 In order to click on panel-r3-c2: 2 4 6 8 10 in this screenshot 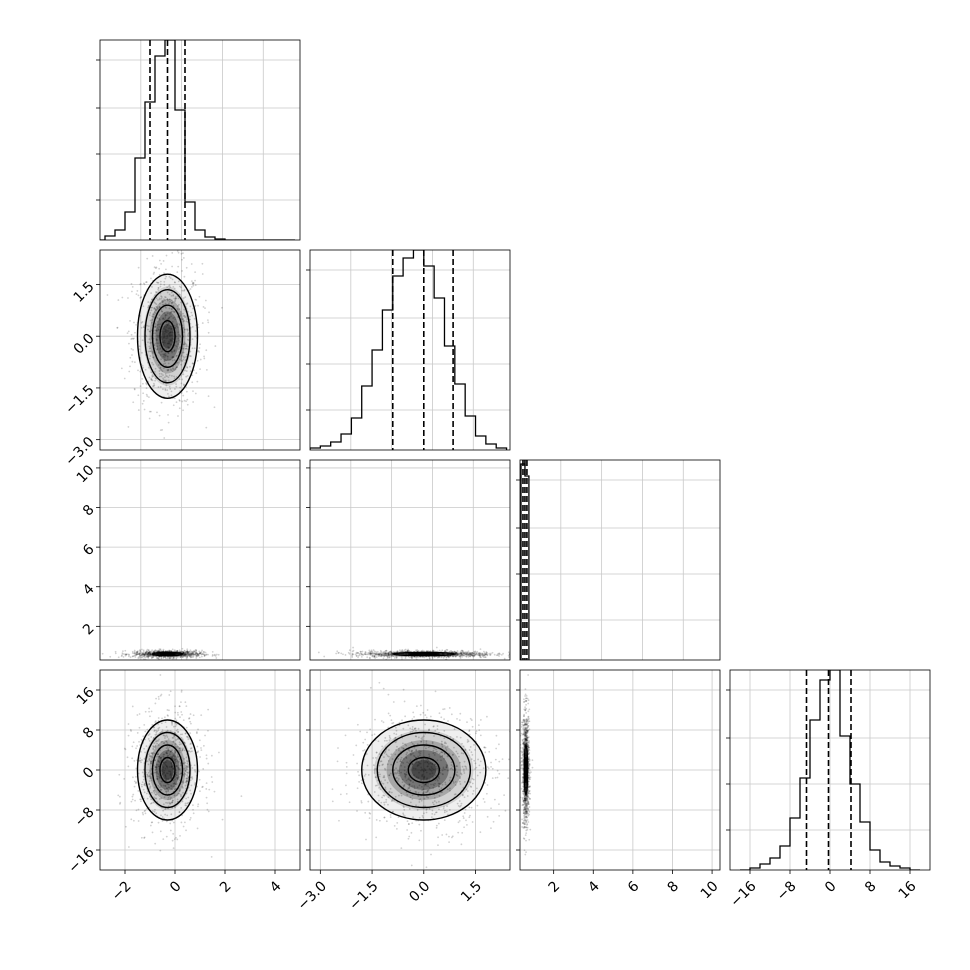, I will do `click(619, 785)`.